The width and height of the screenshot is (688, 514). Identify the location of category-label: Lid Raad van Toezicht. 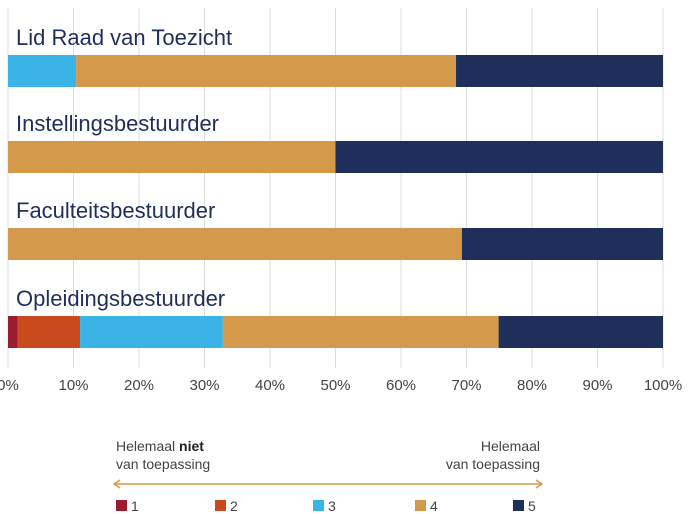
(124, 37).